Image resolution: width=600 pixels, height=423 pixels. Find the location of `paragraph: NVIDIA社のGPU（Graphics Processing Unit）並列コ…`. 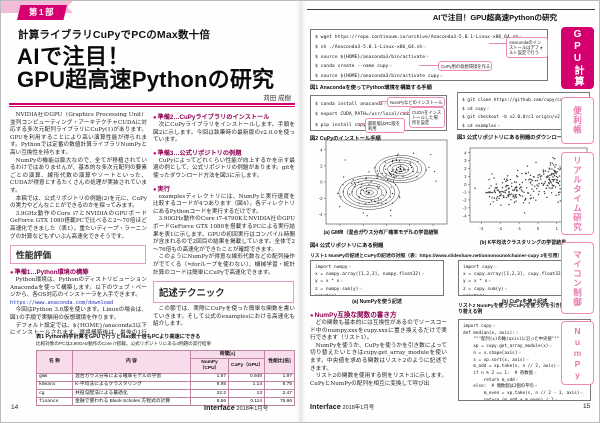

paragraph: NVIDIA社のGPU（Graphics Processing Unit）並列コ… is located at coordinates (78, 134).